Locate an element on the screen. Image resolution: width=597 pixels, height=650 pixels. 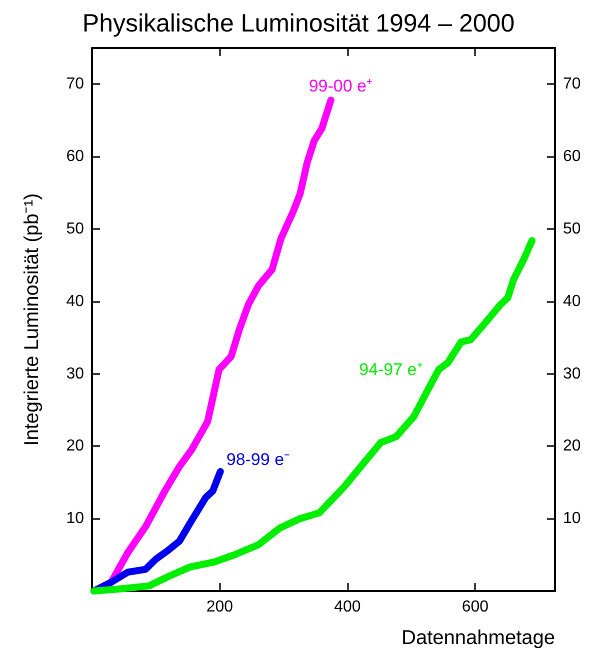
y2-tick-label: 20 is located at coordinates (572, 446).